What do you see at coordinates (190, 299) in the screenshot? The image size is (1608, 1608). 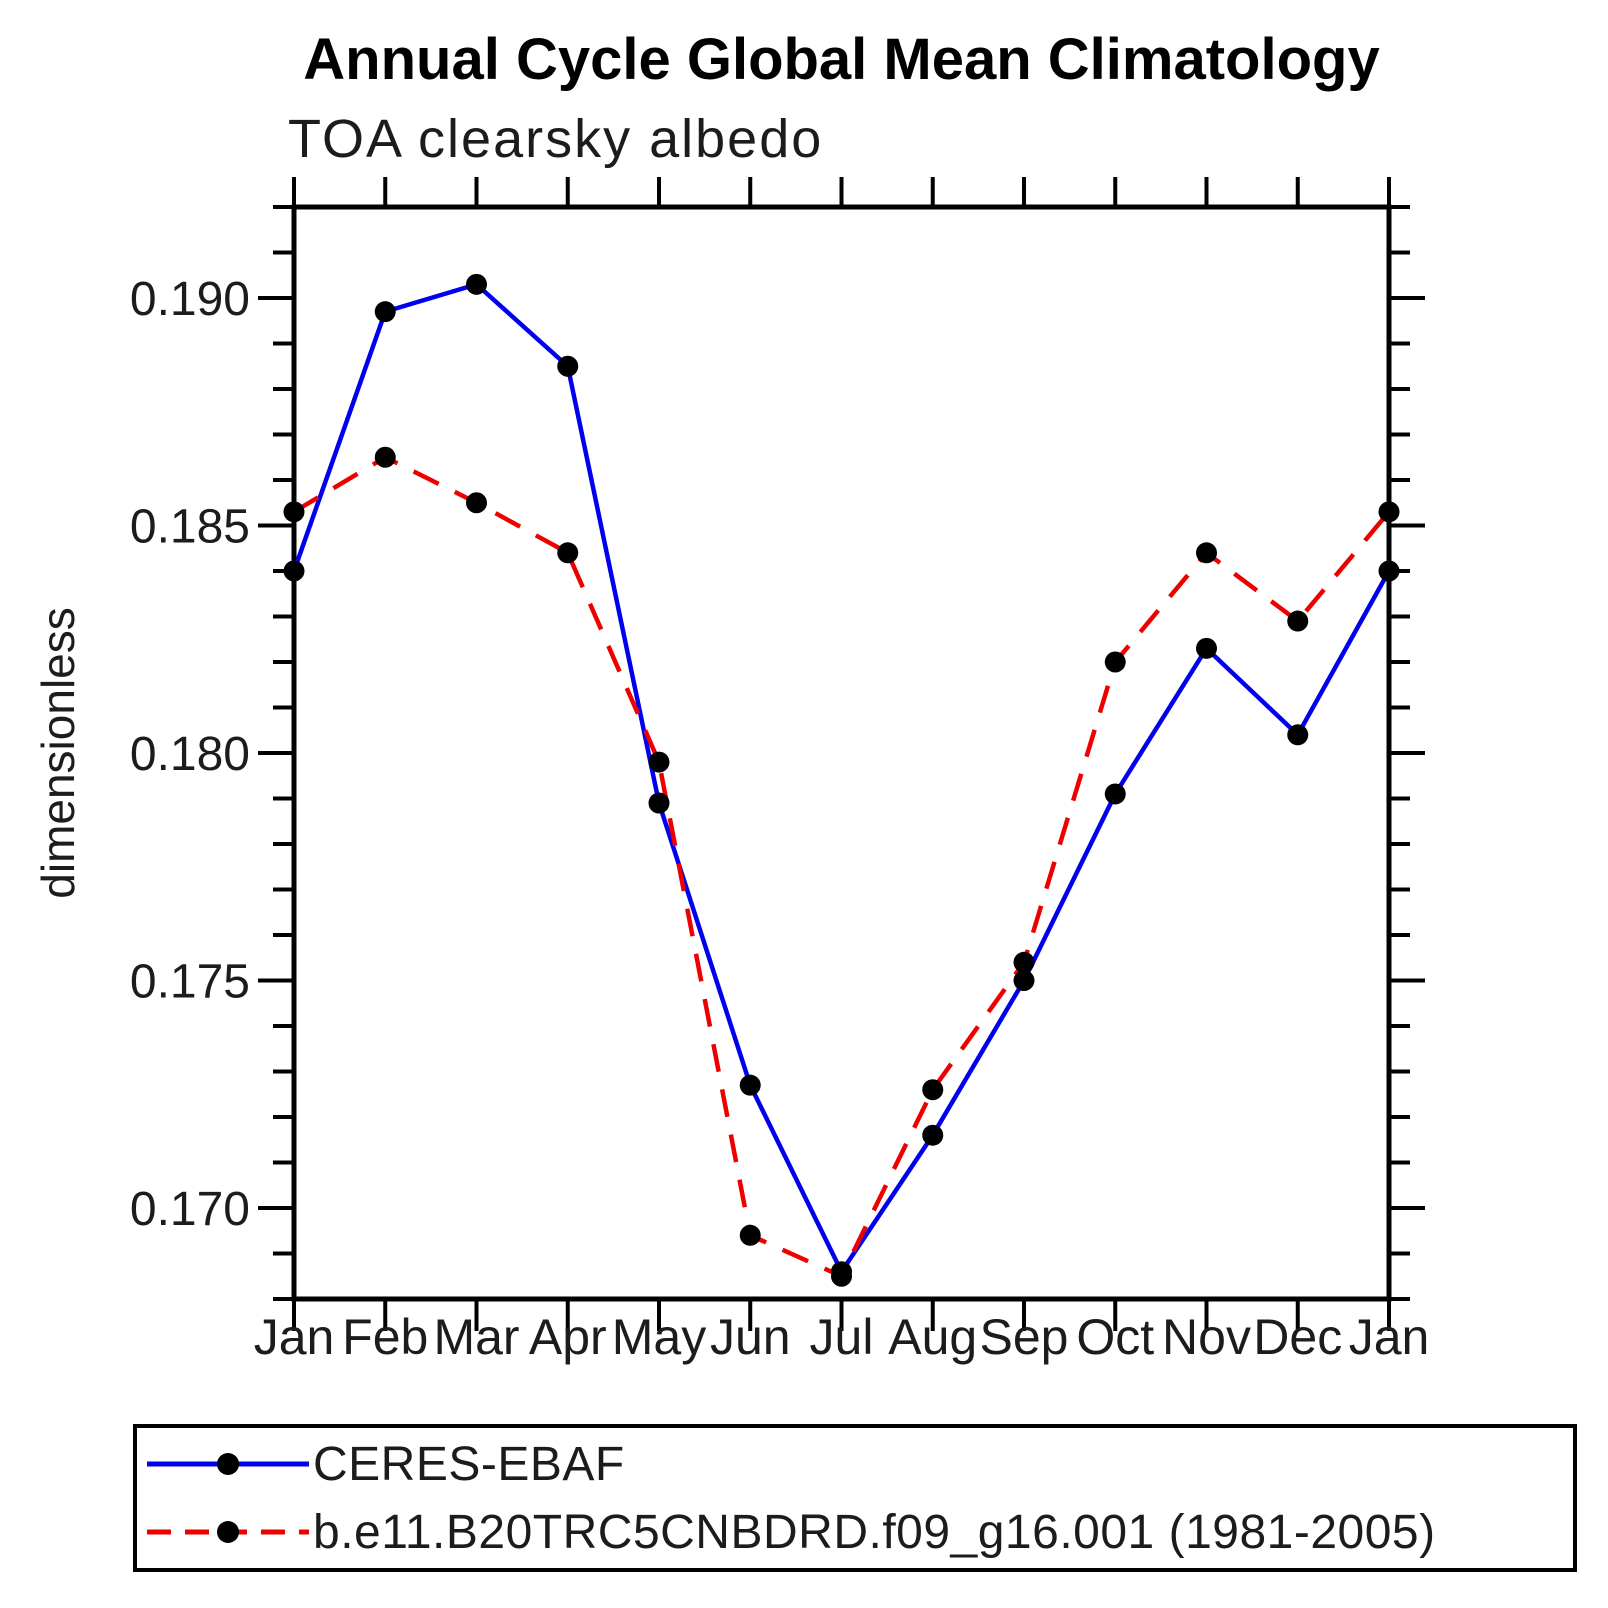 I see `y-tick-label: 0.190` at bounding box center [190, 299].